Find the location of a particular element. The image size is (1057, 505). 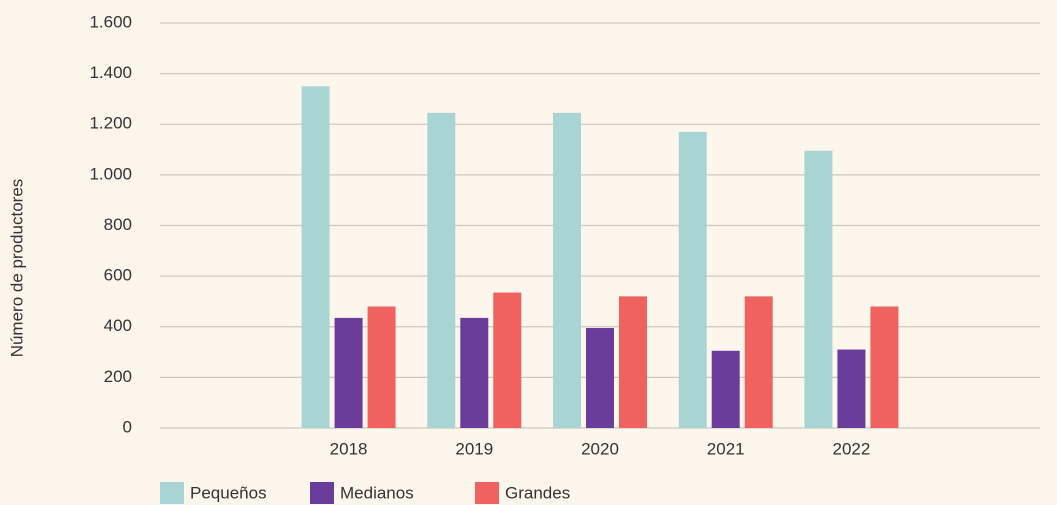

x-tick-label: 2019 is located at coordinates (474, 448).